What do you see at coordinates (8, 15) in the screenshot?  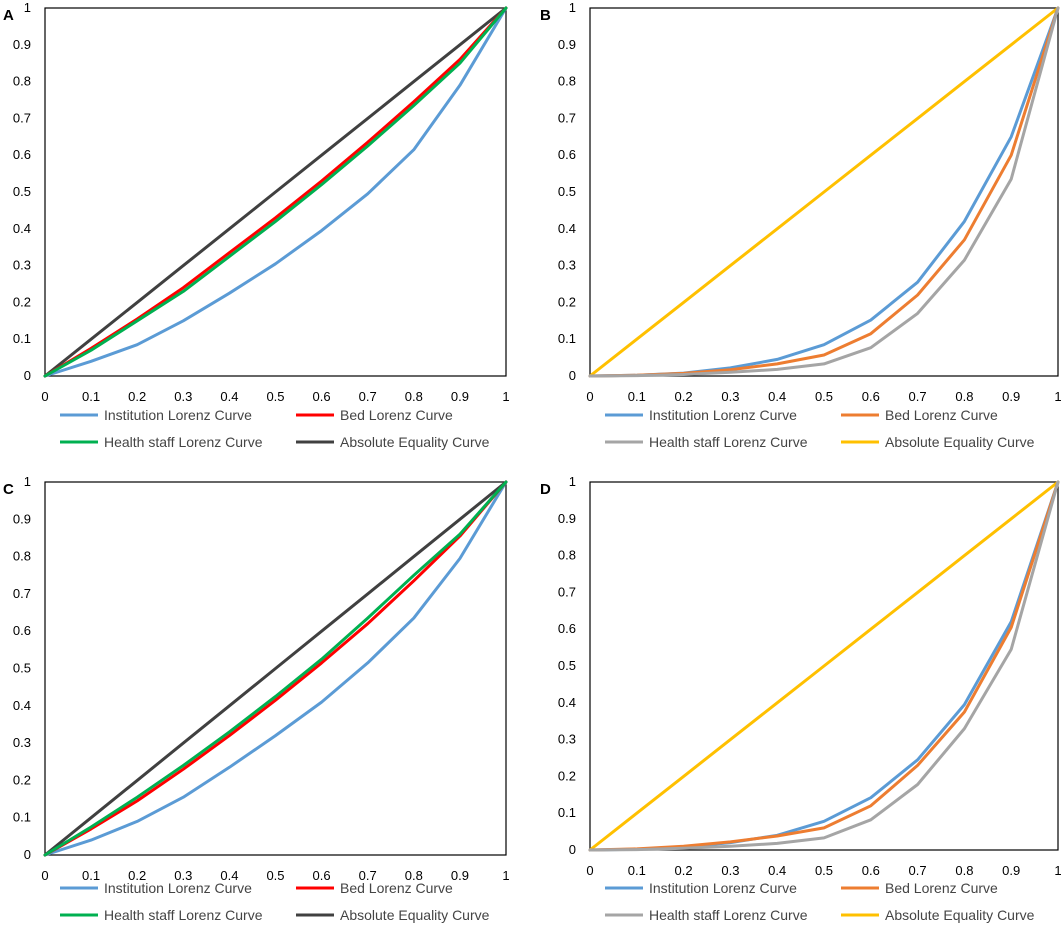 I see `panel-label: A` at bounding box center [8, 15].